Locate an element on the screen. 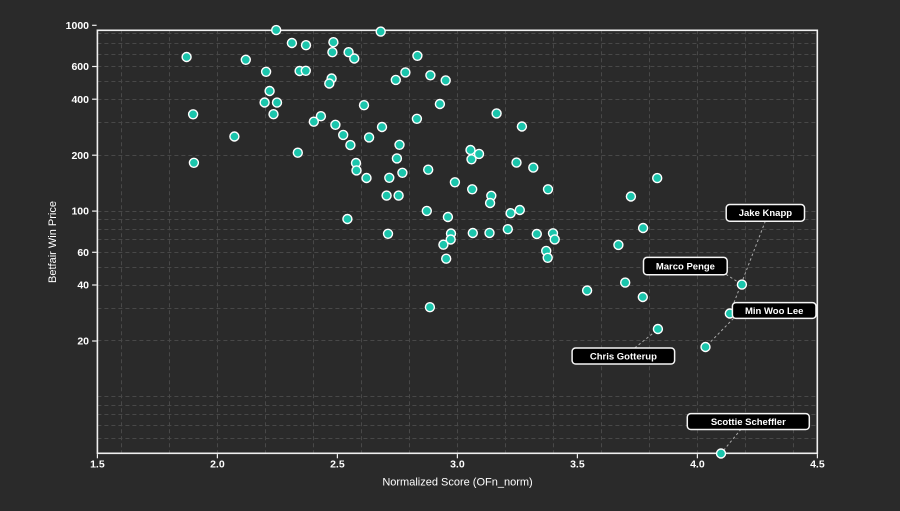 Image resolution: width=900 pixels, height=511 pixels. svg-text: Marco Penge is located at coordinates (685, 267).